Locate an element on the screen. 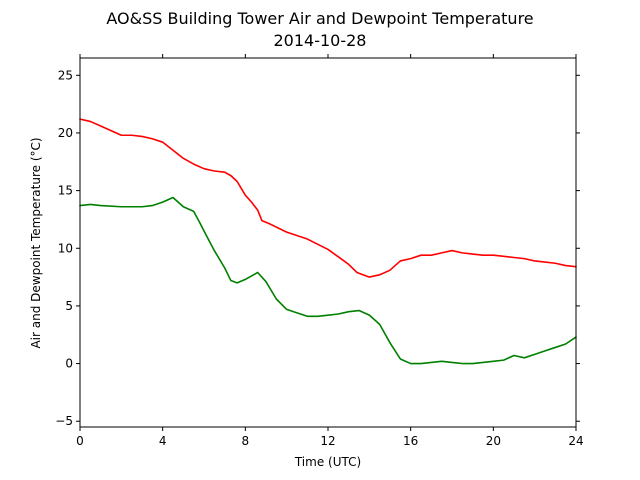  y-tick-label: 10 is located at coordinates (65, 248).